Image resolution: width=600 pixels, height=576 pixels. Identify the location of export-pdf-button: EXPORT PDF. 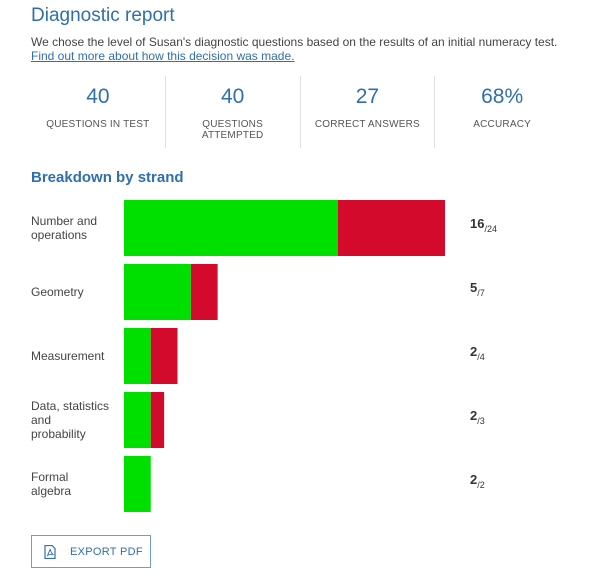
(91, 551).